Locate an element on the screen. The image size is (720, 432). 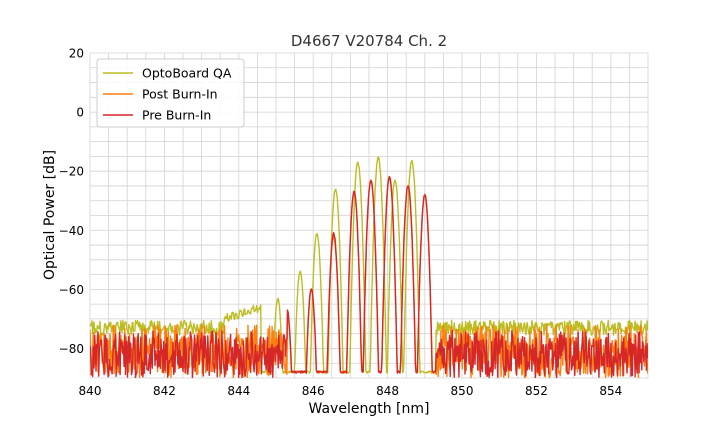
legend-box is located at coordinates (170, 93).